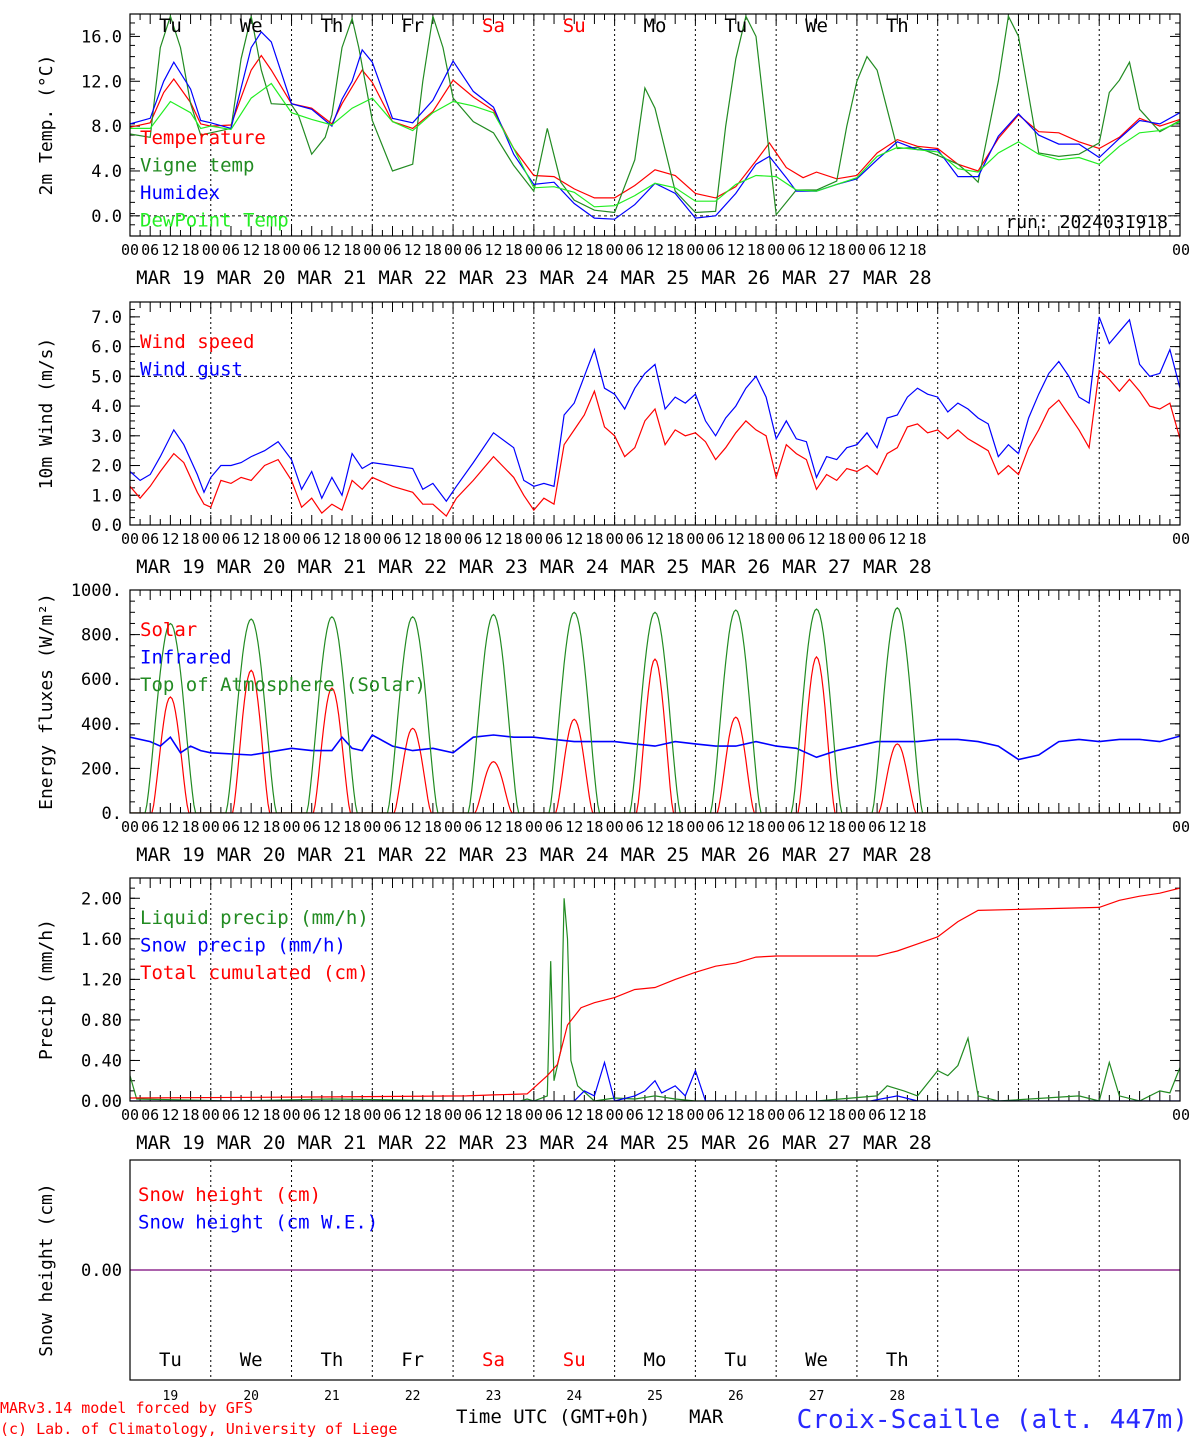 This screenshot has width=1194, height=1440. Describe the element at coordinates (655, 1270) in the screenshot. I see `plot-frame` at that location.